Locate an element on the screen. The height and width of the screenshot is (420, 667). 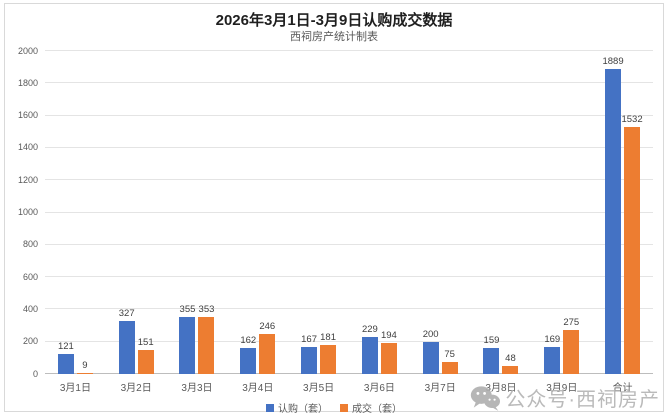
bar-group: 167 181 is located at coordinates (318, 353).